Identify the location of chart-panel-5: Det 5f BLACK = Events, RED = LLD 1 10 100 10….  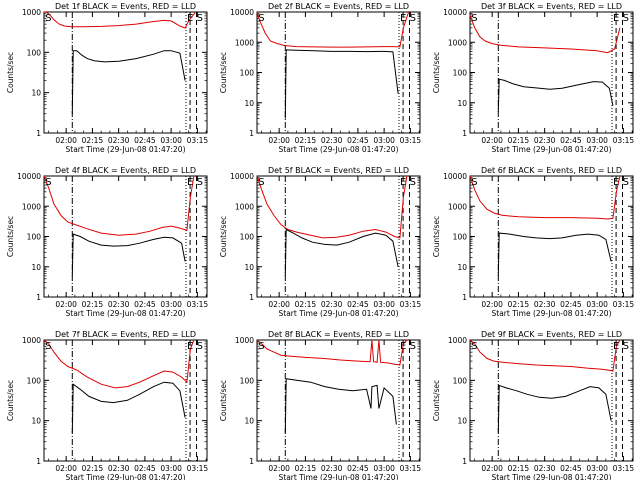
(320, 242).